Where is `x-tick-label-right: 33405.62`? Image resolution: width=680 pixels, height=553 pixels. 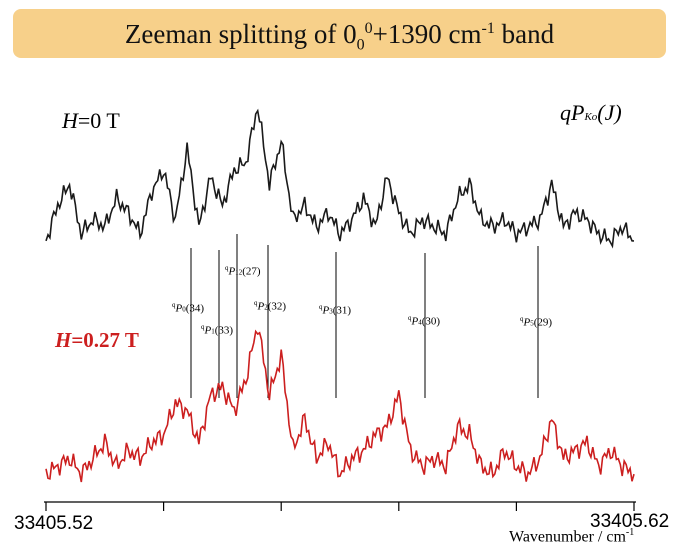
x-tick-label-right: 33405.62 is located at coordinates (630, 521).